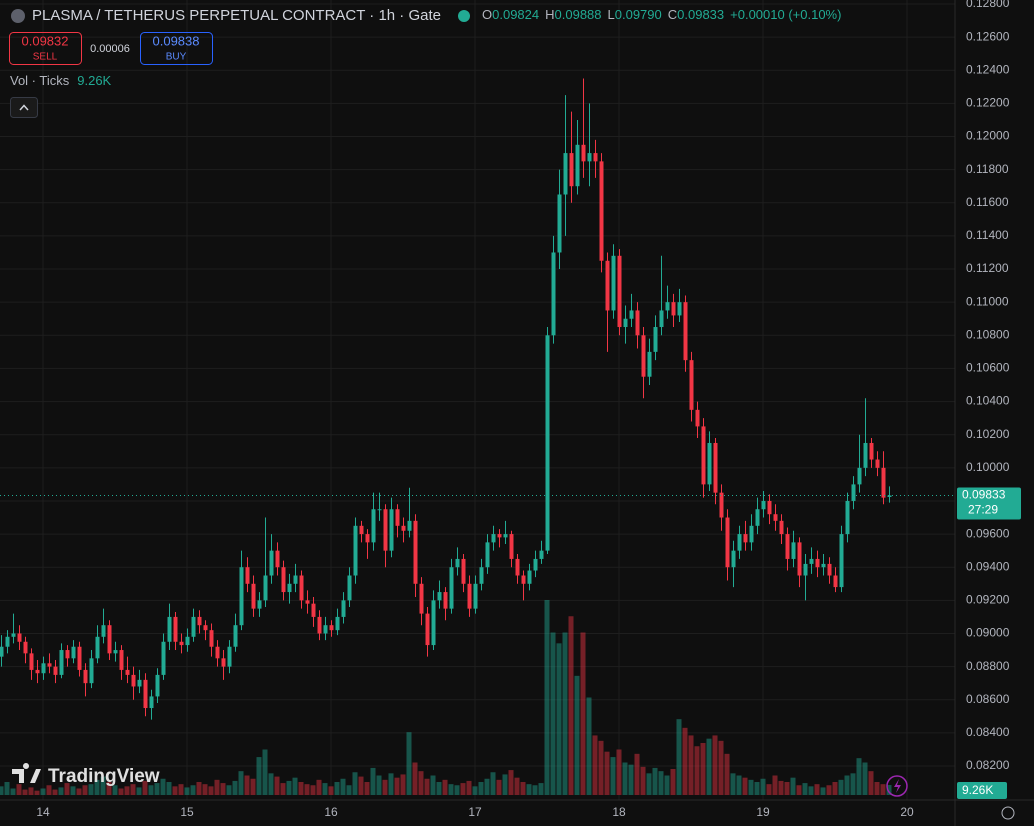 Image resolution: width=1034 pixels, height=826 pixels. I want to click on last-price-label: 0.09833, so click(984, 495).